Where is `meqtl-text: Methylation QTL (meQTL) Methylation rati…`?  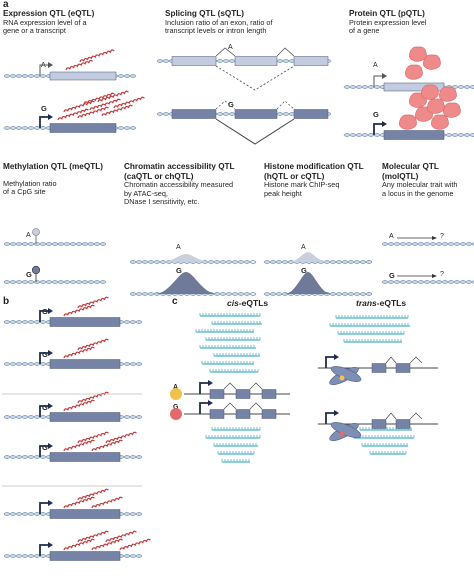
meqtl-text: Methylation QTL (meQTL) Methylation rati… is located at coordinates (53, 179).